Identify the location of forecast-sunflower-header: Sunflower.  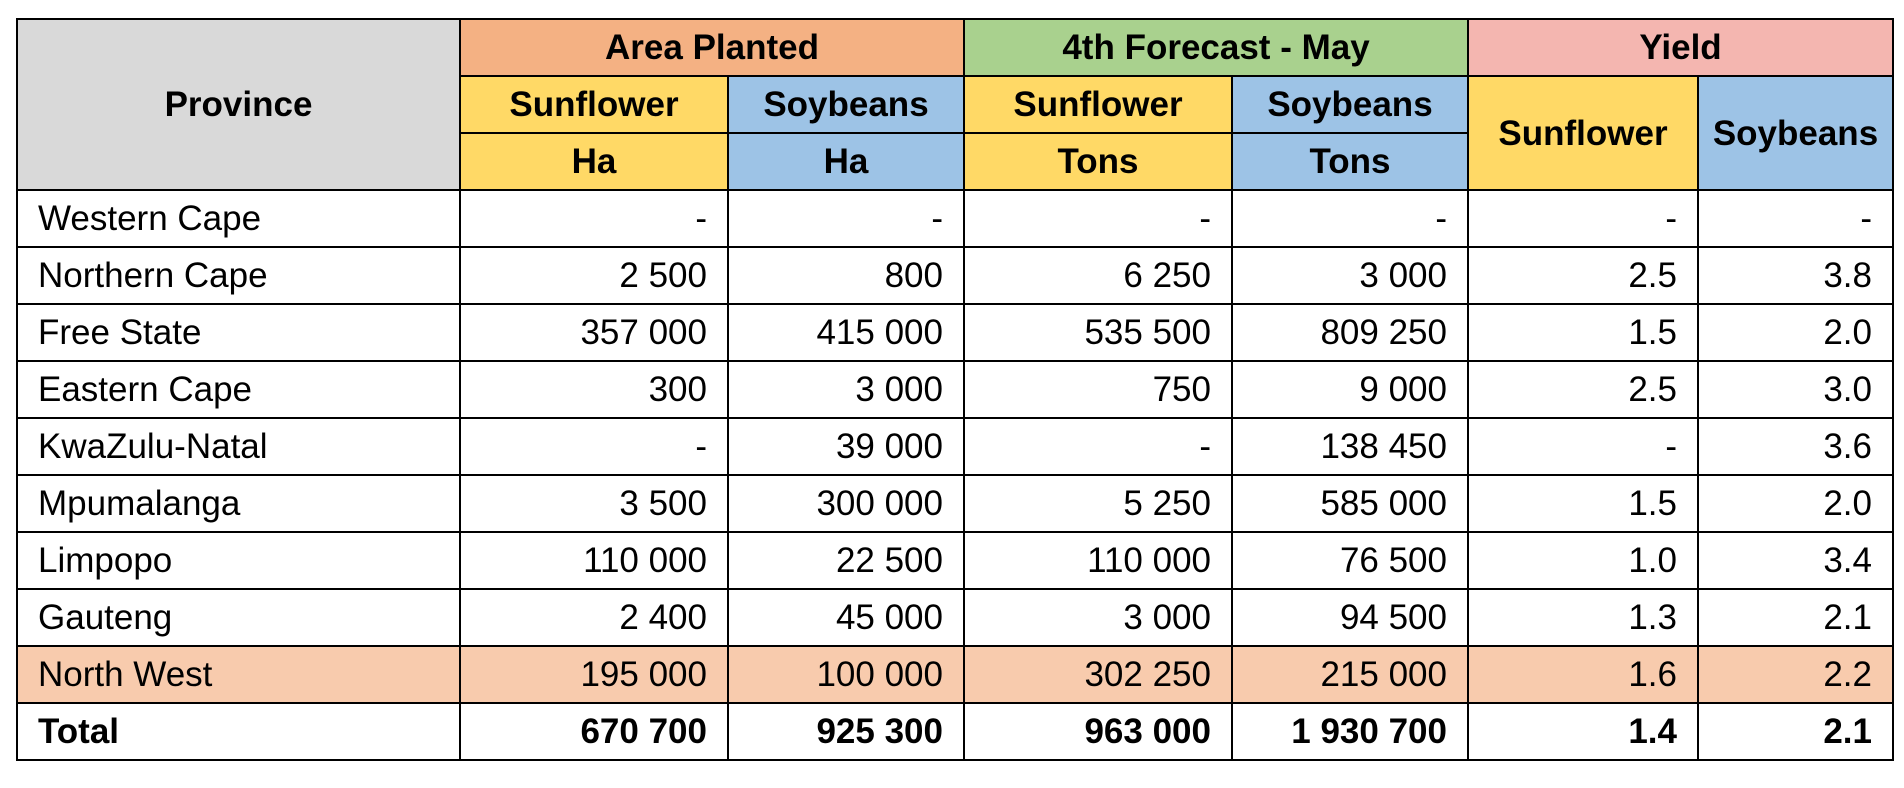
(1098, 104).